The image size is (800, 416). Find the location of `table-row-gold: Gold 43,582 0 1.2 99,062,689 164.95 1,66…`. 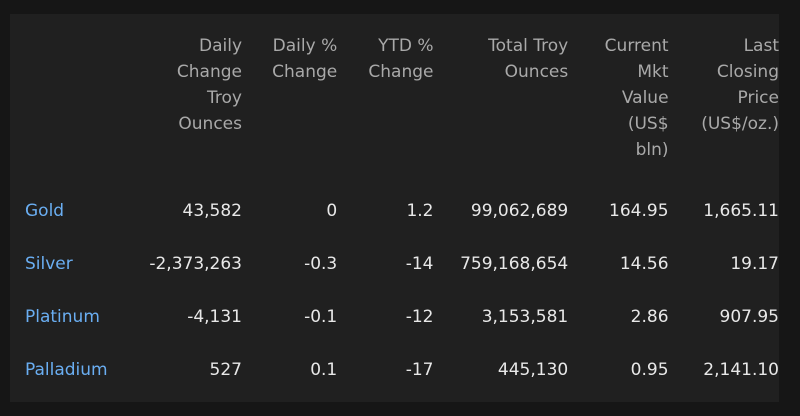

table-row-gold: Gold 43,582 0 1.2 99,062,689 164.95 1,66… is located at coordinates (394, 207).